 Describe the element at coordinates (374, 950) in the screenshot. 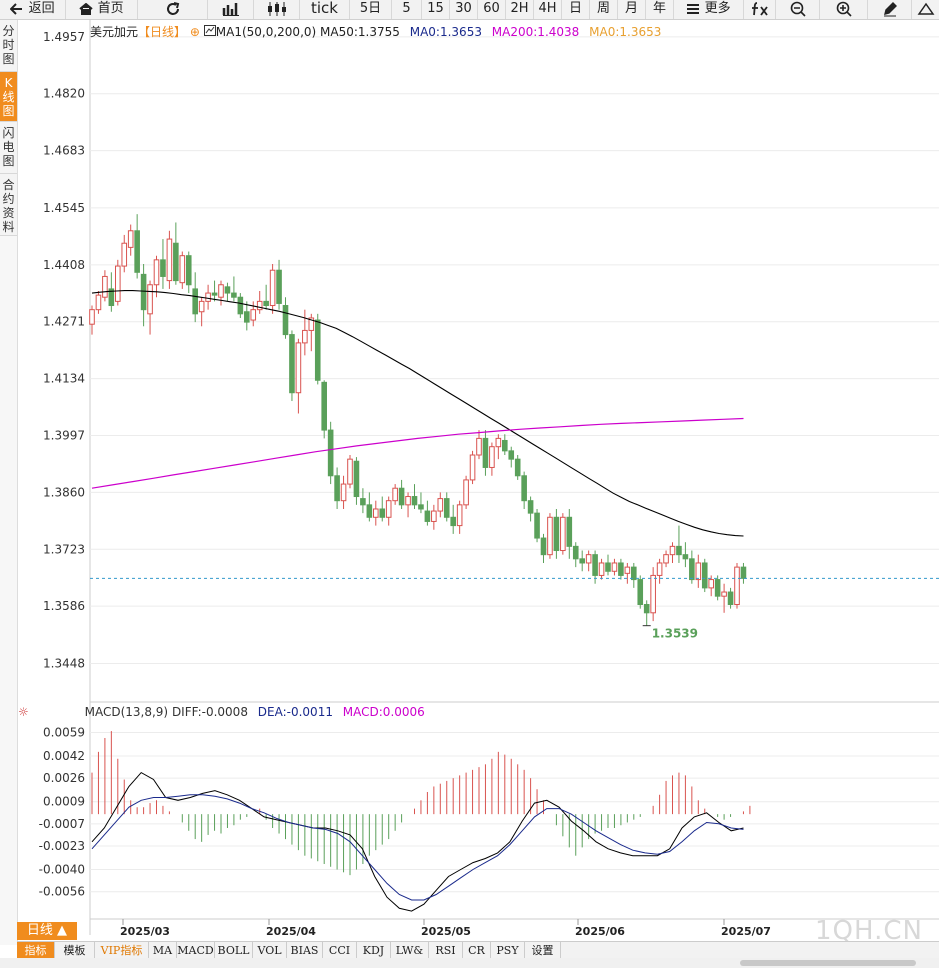

I see `indicator-tab: KDJ` at that location.